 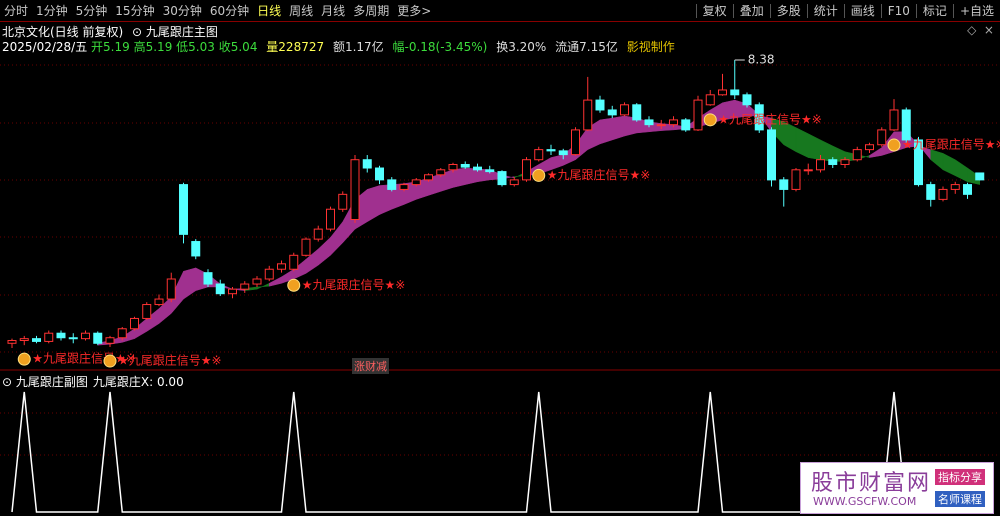 I want to click on tool-button: F10, so click(x=898, y=11).